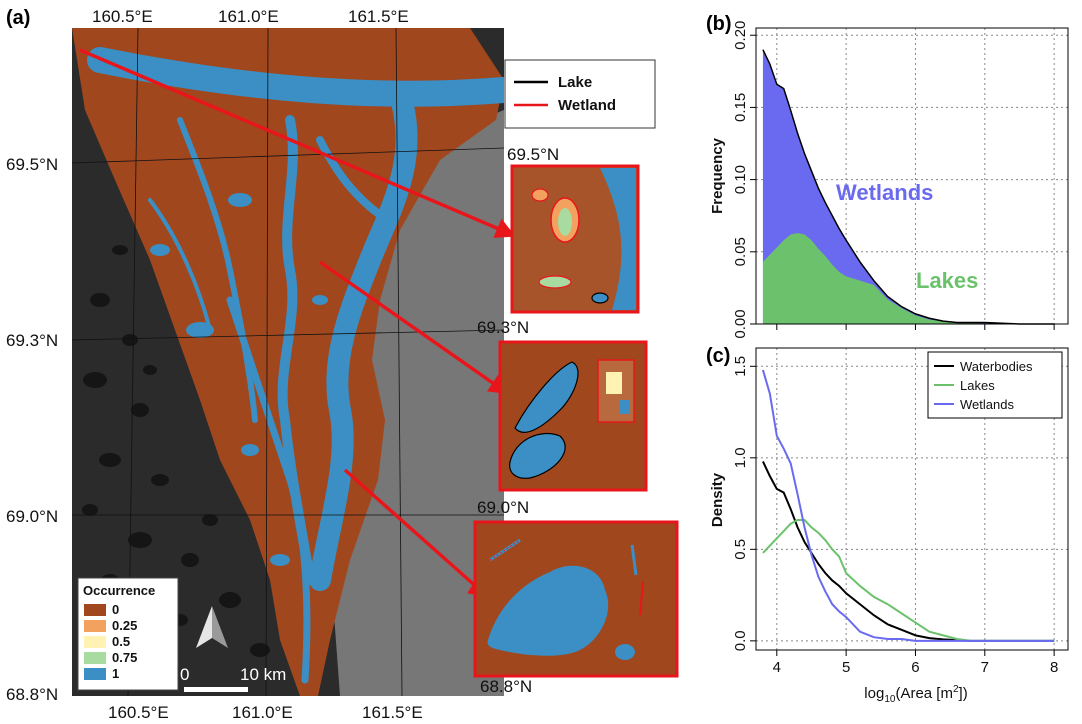 Image resolution: width=1082 pixels, height=724 pixels. Describe the element at coordinates (740, 107) in the screenshot. I see `y-tick-label: 0.15` at that location.